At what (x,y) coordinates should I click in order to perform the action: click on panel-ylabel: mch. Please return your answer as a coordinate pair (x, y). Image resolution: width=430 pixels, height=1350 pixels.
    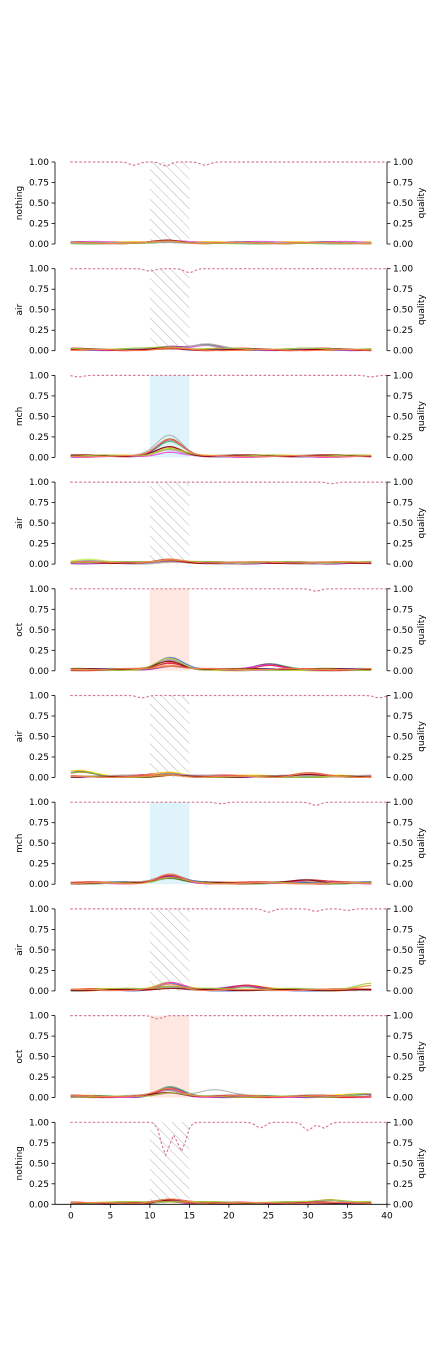
    Looking at the image, I should click on (20, 842).